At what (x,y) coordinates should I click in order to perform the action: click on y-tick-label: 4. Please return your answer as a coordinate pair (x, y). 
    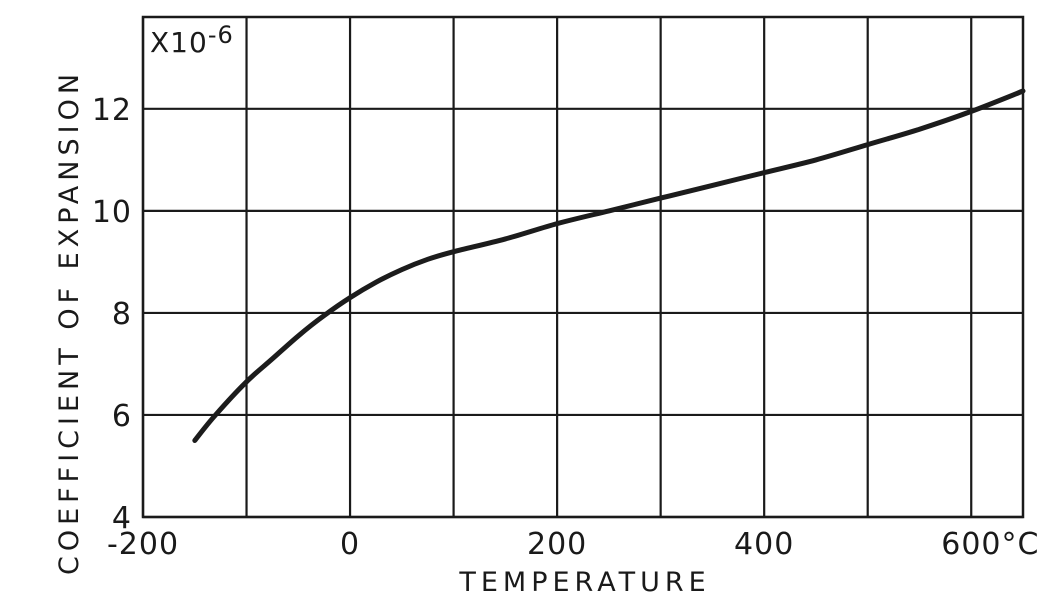
    Looking at the image, I should click on (122, 518).